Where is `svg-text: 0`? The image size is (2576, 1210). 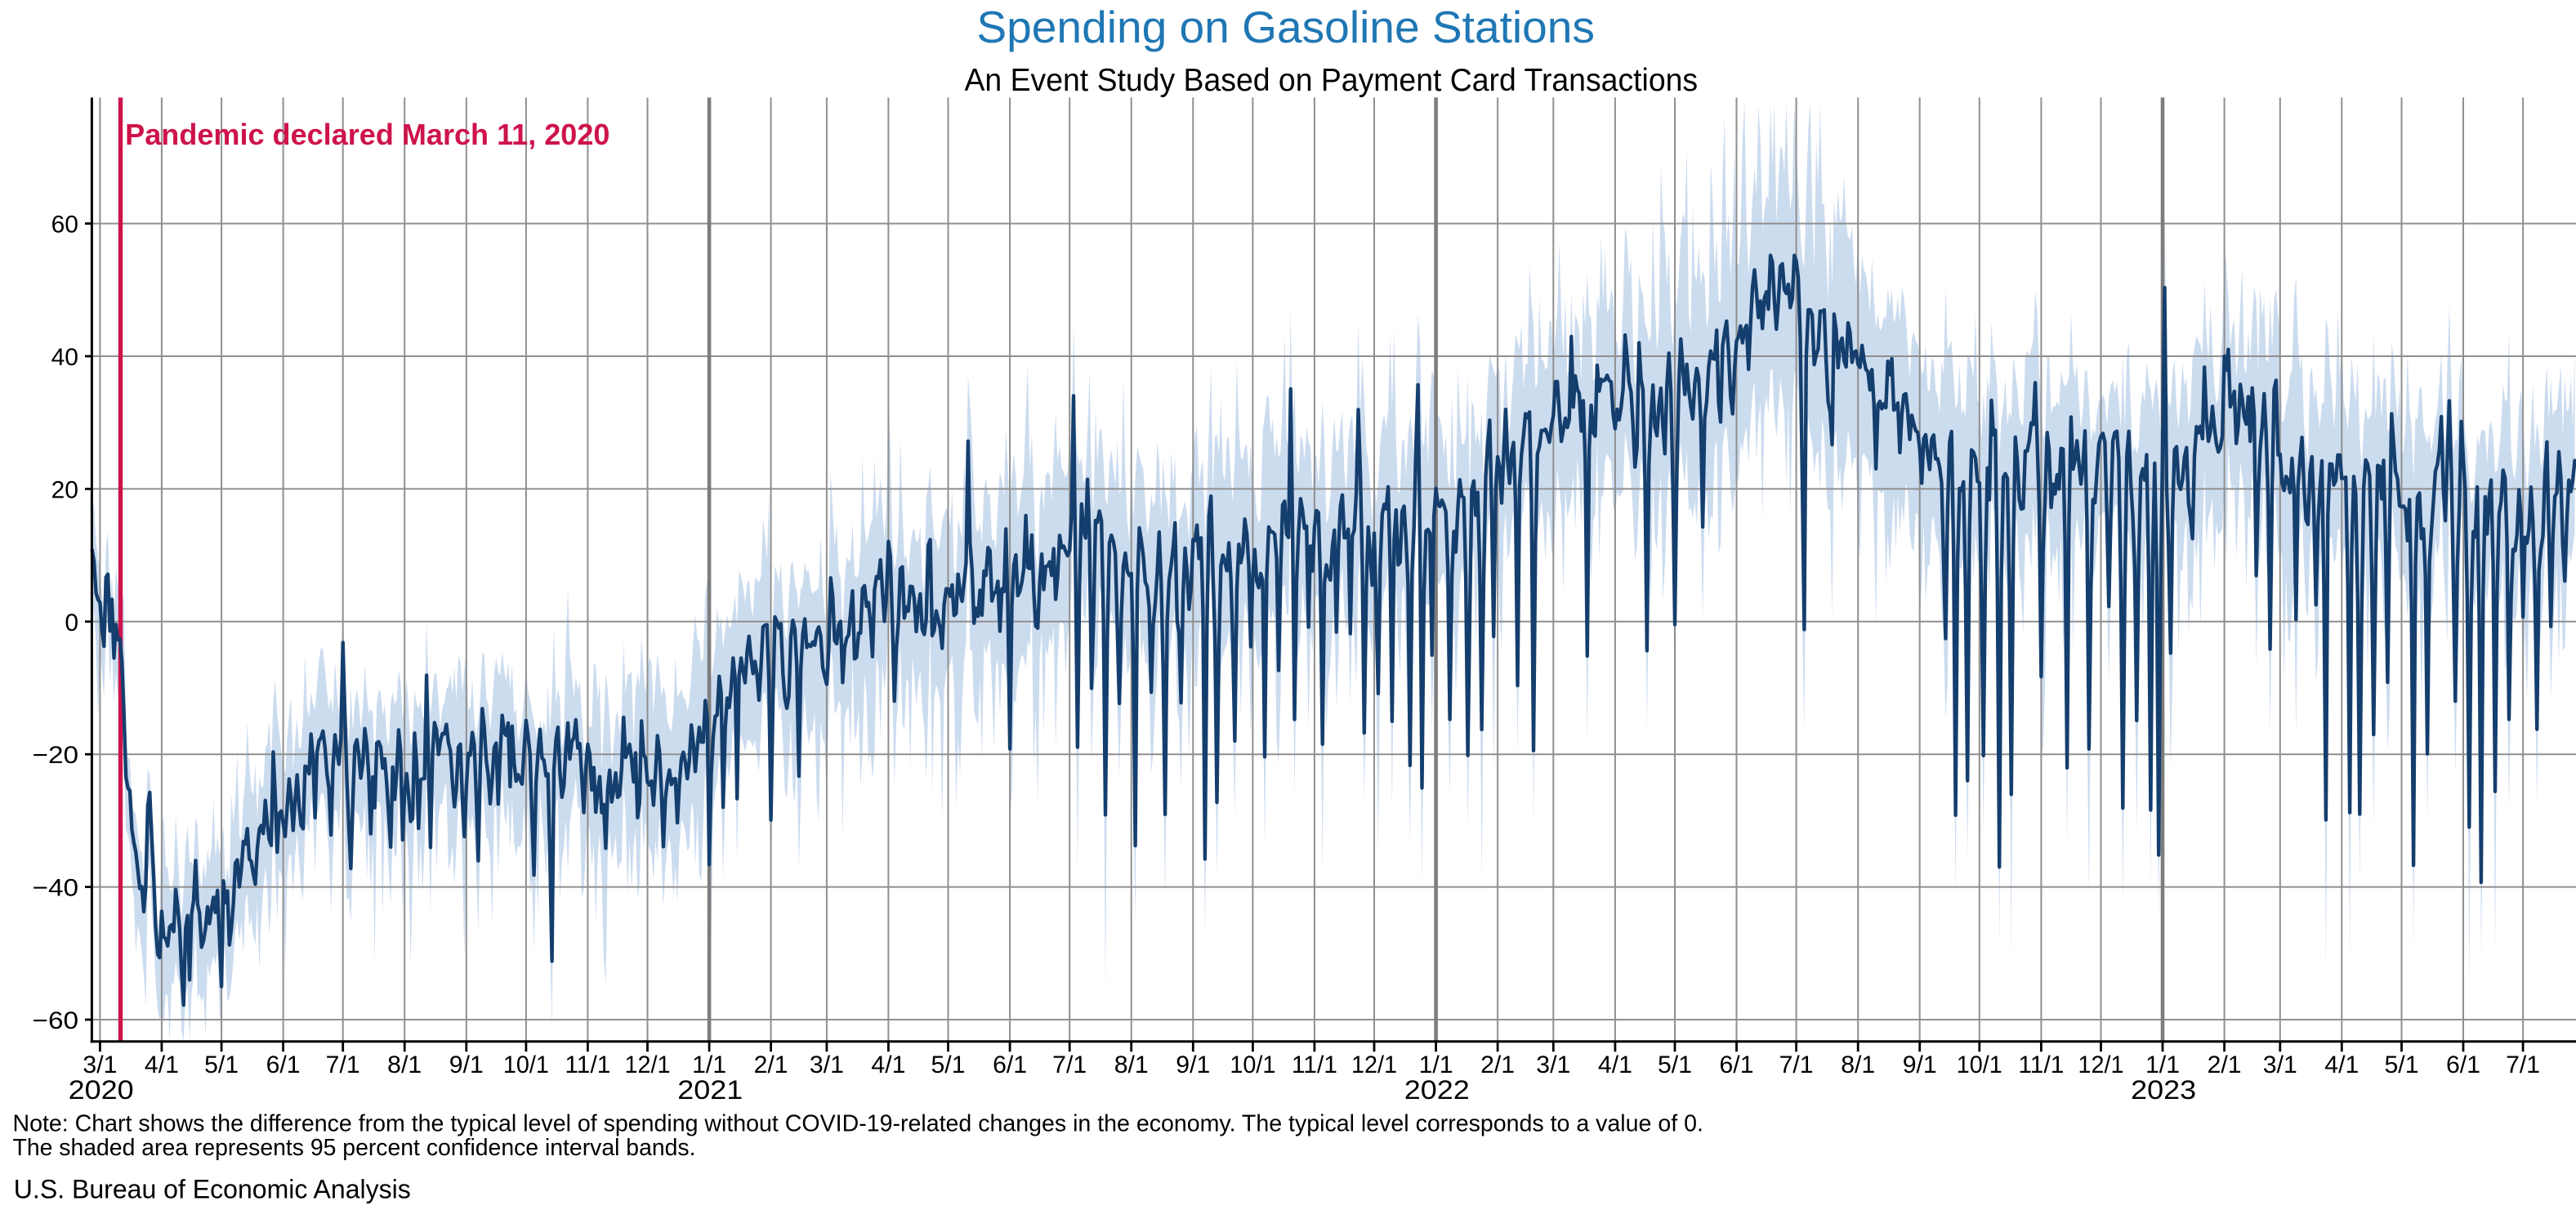
svg-text: 0 is located at coordinates (72, 622).